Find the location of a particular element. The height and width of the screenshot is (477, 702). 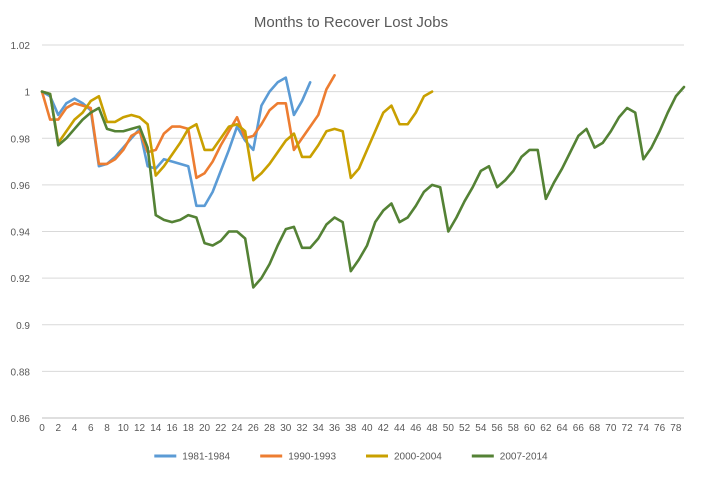

x-tick-label: 34 is located at coordinates (319, 428).